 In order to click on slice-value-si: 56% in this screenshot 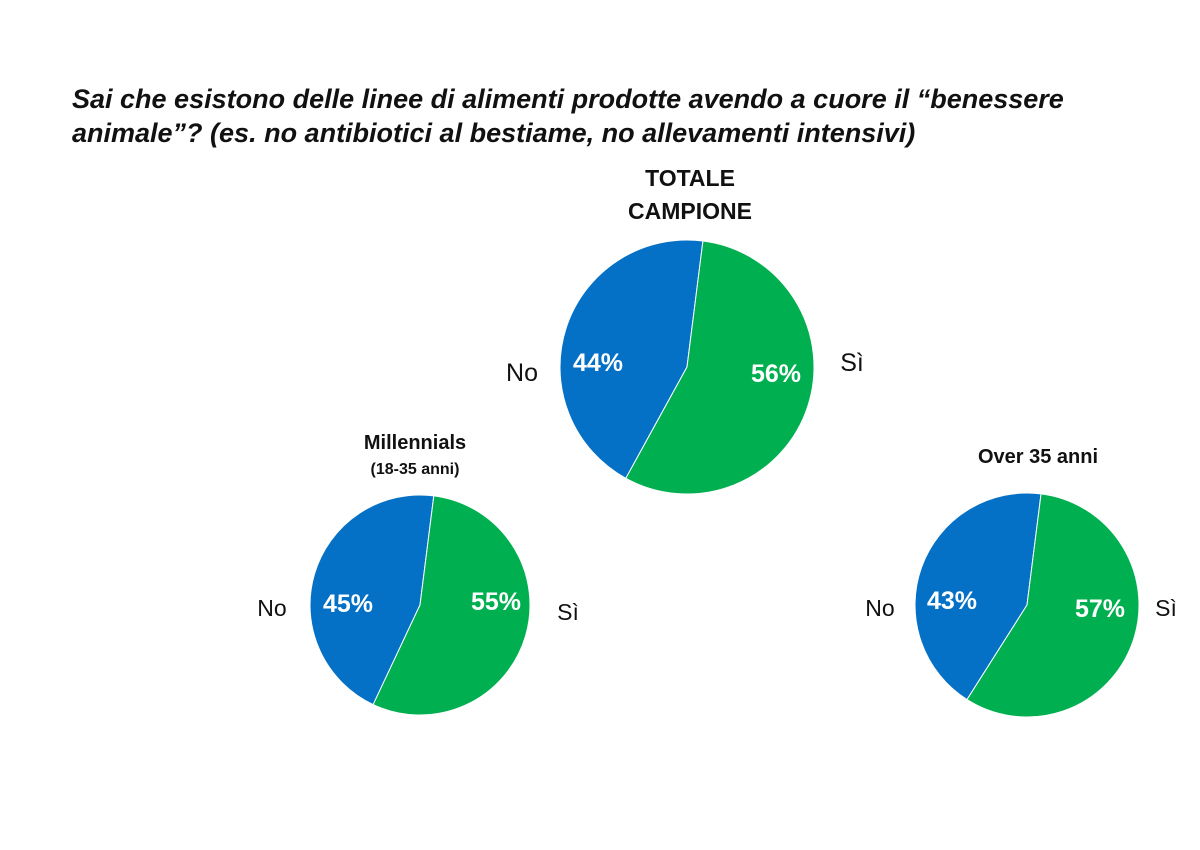, I will do `click(776, 374)`.